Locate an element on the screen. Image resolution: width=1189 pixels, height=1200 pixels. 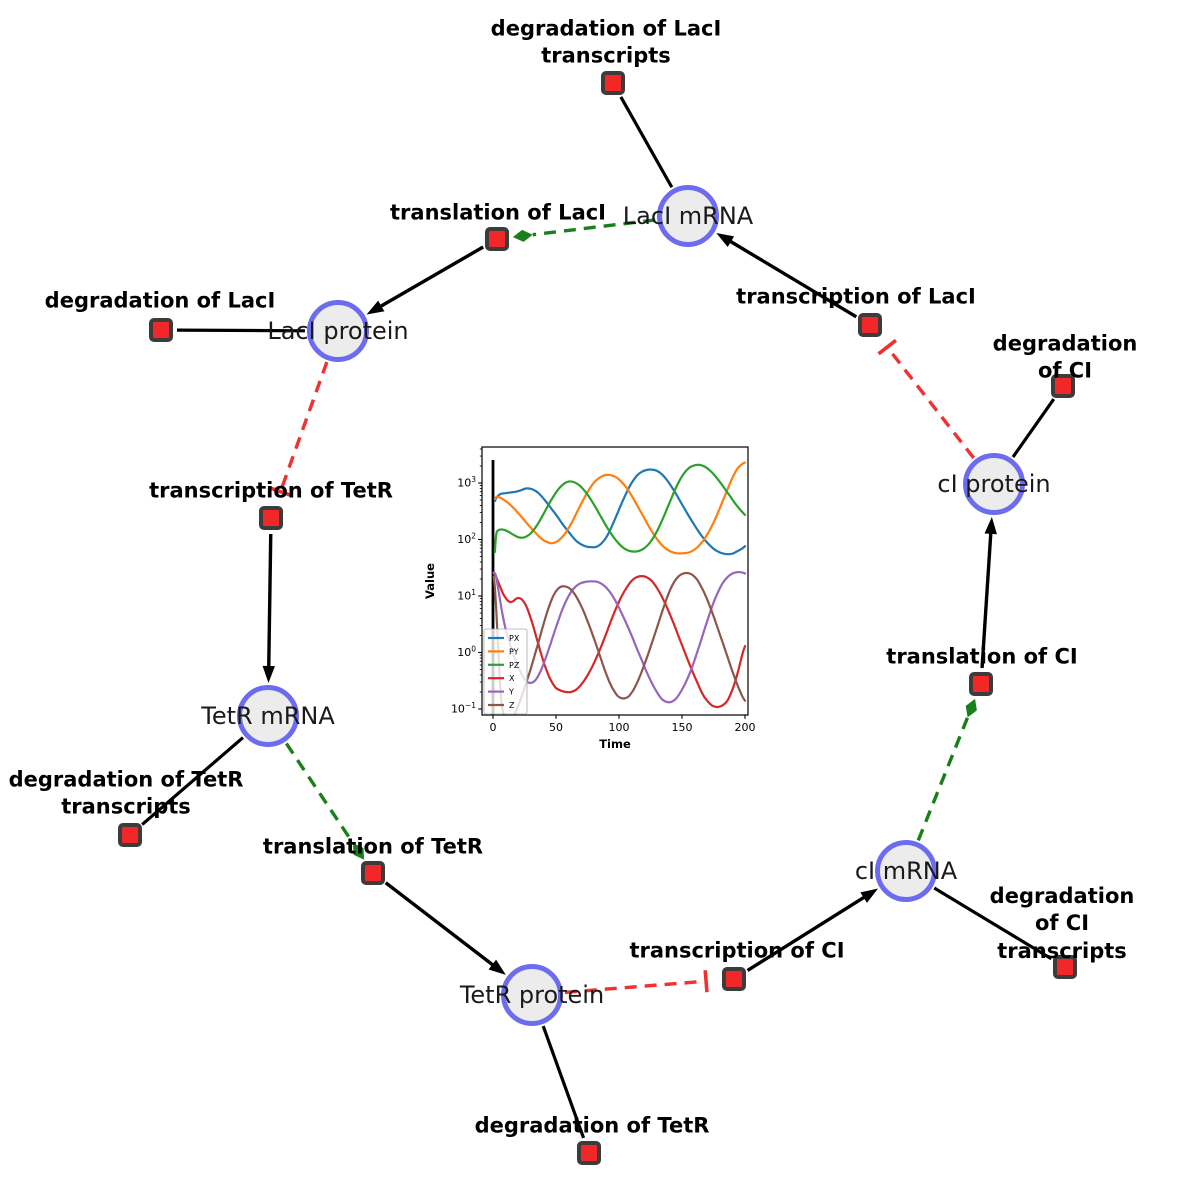
y-tick-label: 10⁰ is located at coordinates (466, 652).